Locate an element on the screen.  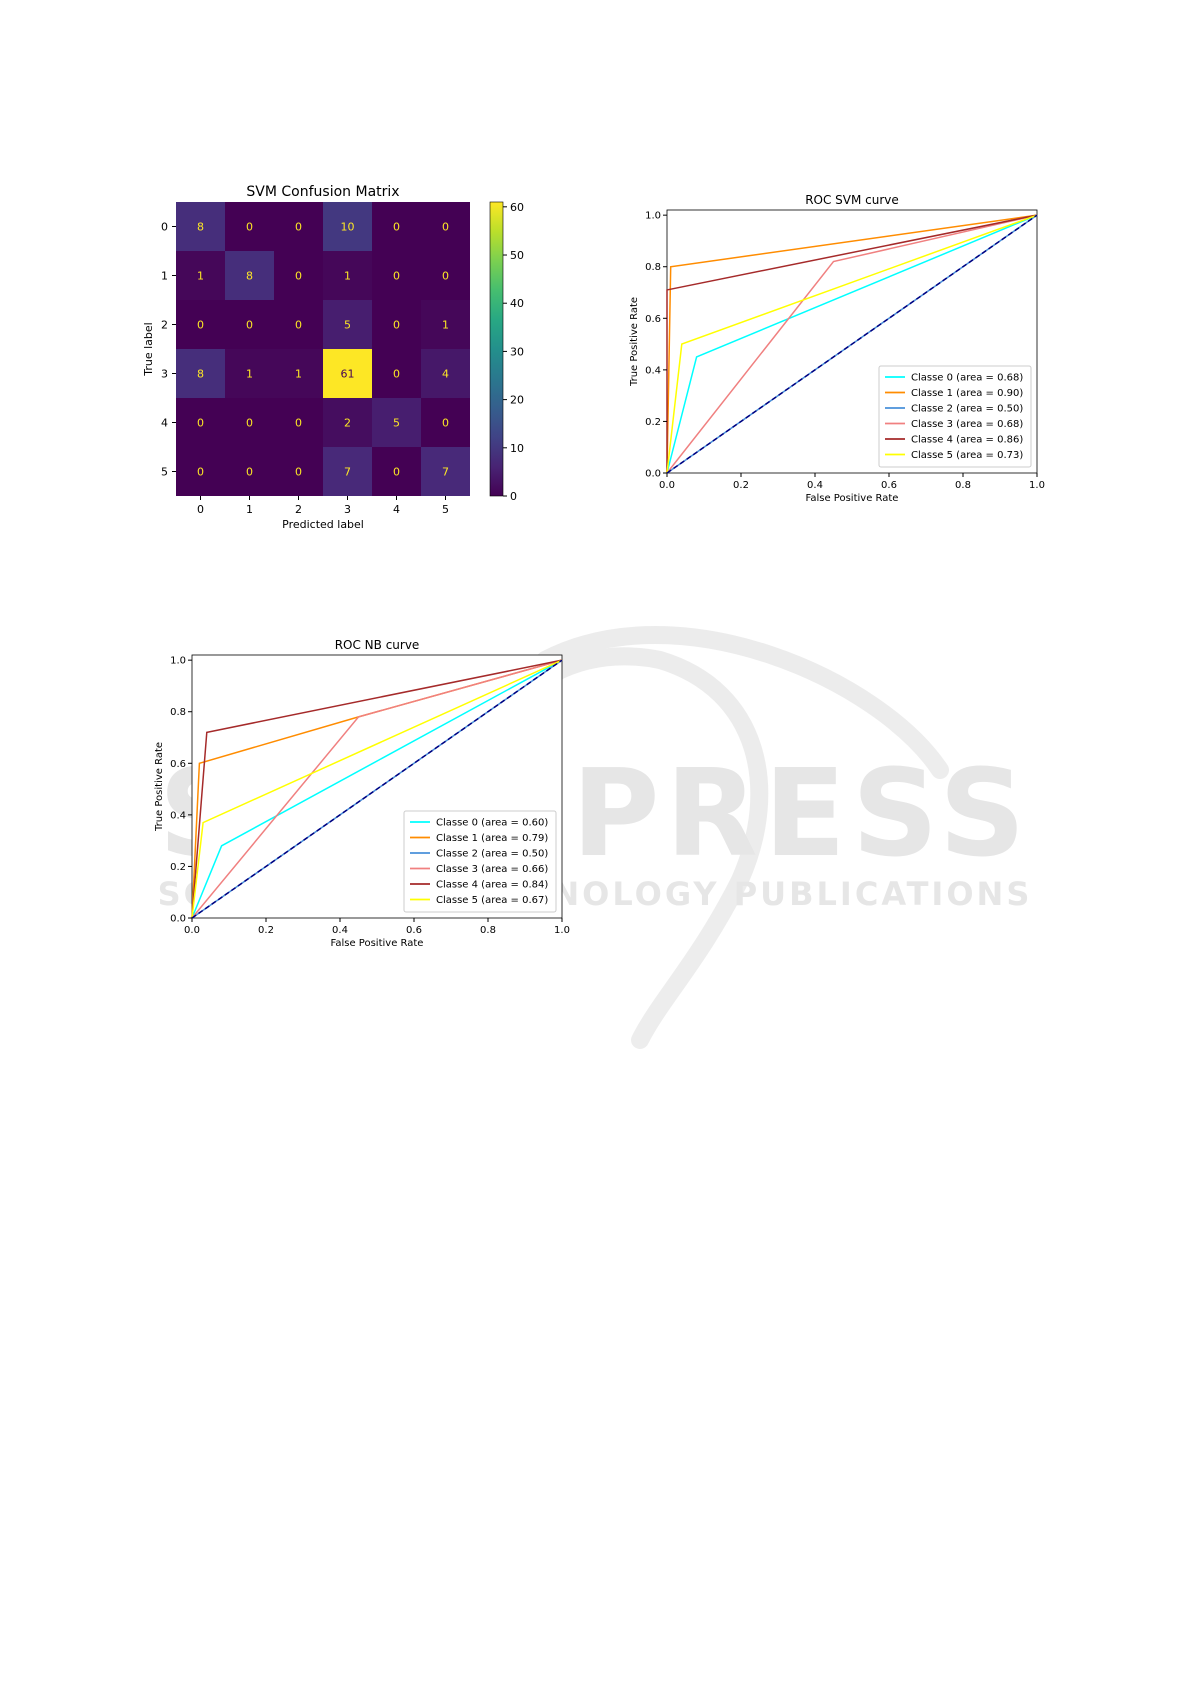
chart-title: SVM Confusion Matrix is located at coordinates (322, 192).